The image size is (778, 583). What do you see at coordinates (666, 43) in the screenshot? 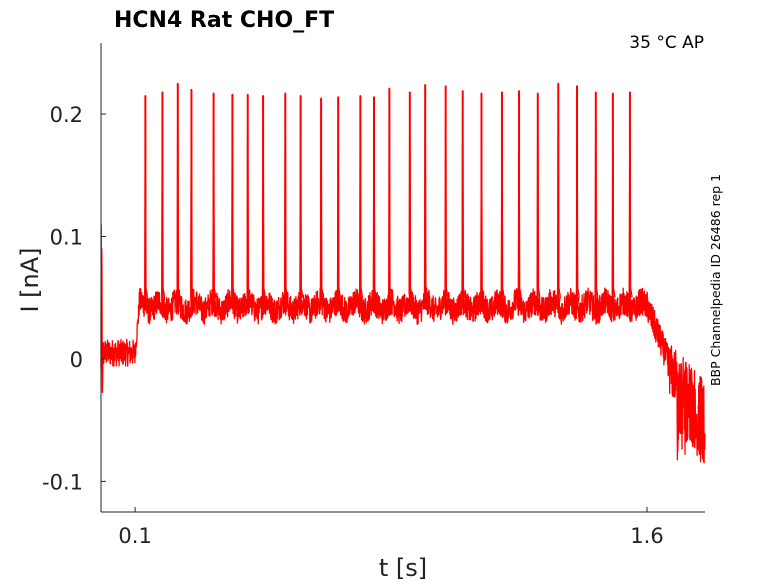
I see `condition-label: 35 °C AP` at bounding box center [666, 43].